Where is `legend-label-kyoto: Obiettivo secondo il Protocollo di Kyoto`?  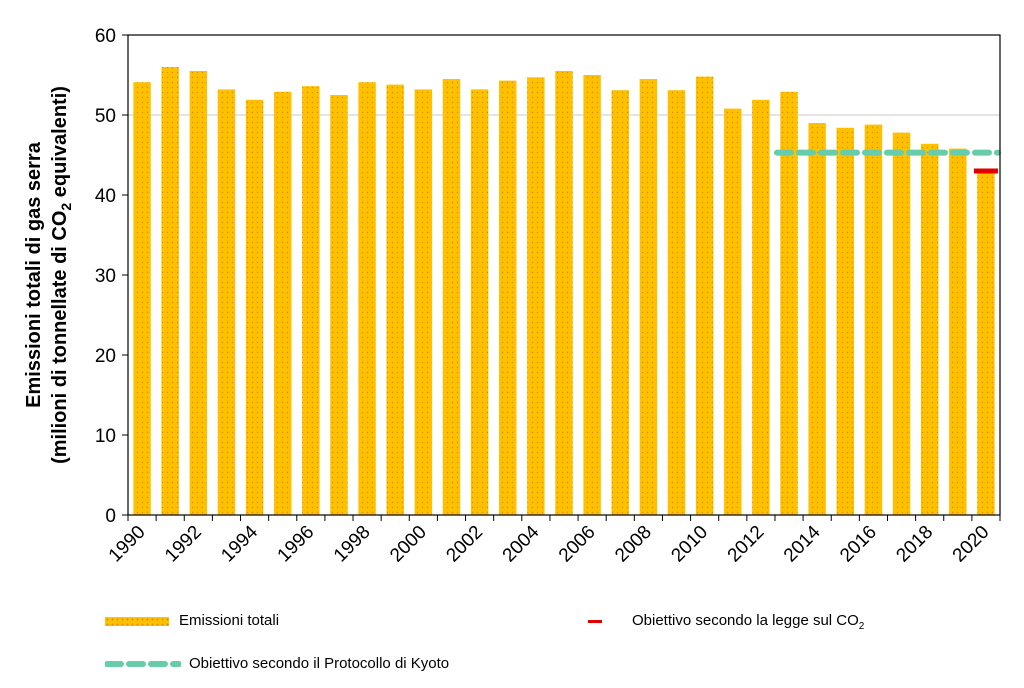
legend-label-kyoto: Obiettivo secondo il Protocollo di Kyoto is located at coordinates (319, 663).